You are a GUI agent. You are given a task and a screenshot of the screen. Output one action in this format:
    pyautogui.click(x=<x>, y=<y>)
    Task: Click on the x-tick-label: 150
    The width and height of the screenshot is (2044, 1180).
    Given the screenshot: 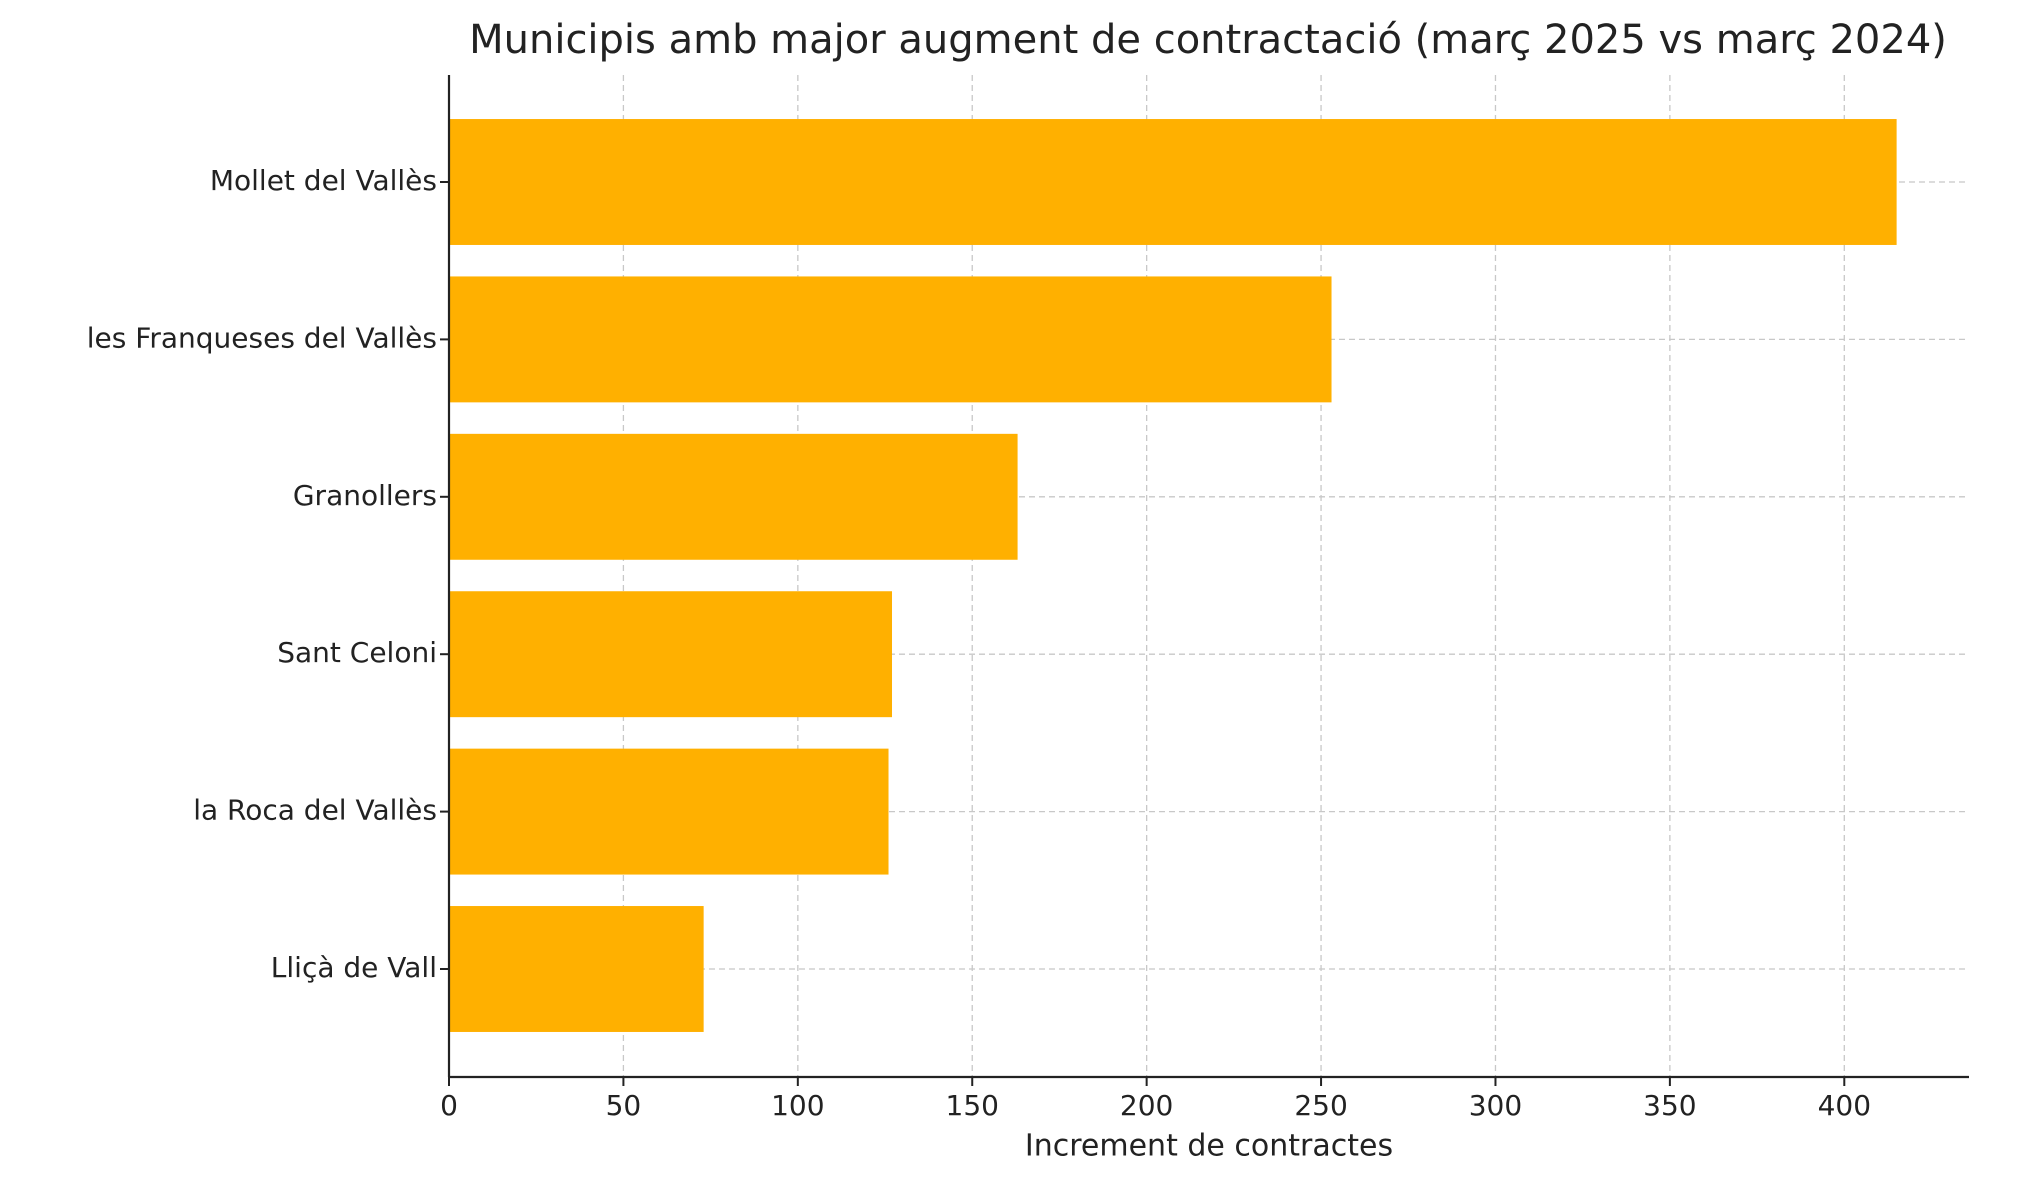 What is the action you would take?
    pyautogui.click(x=972, y=1105)
    